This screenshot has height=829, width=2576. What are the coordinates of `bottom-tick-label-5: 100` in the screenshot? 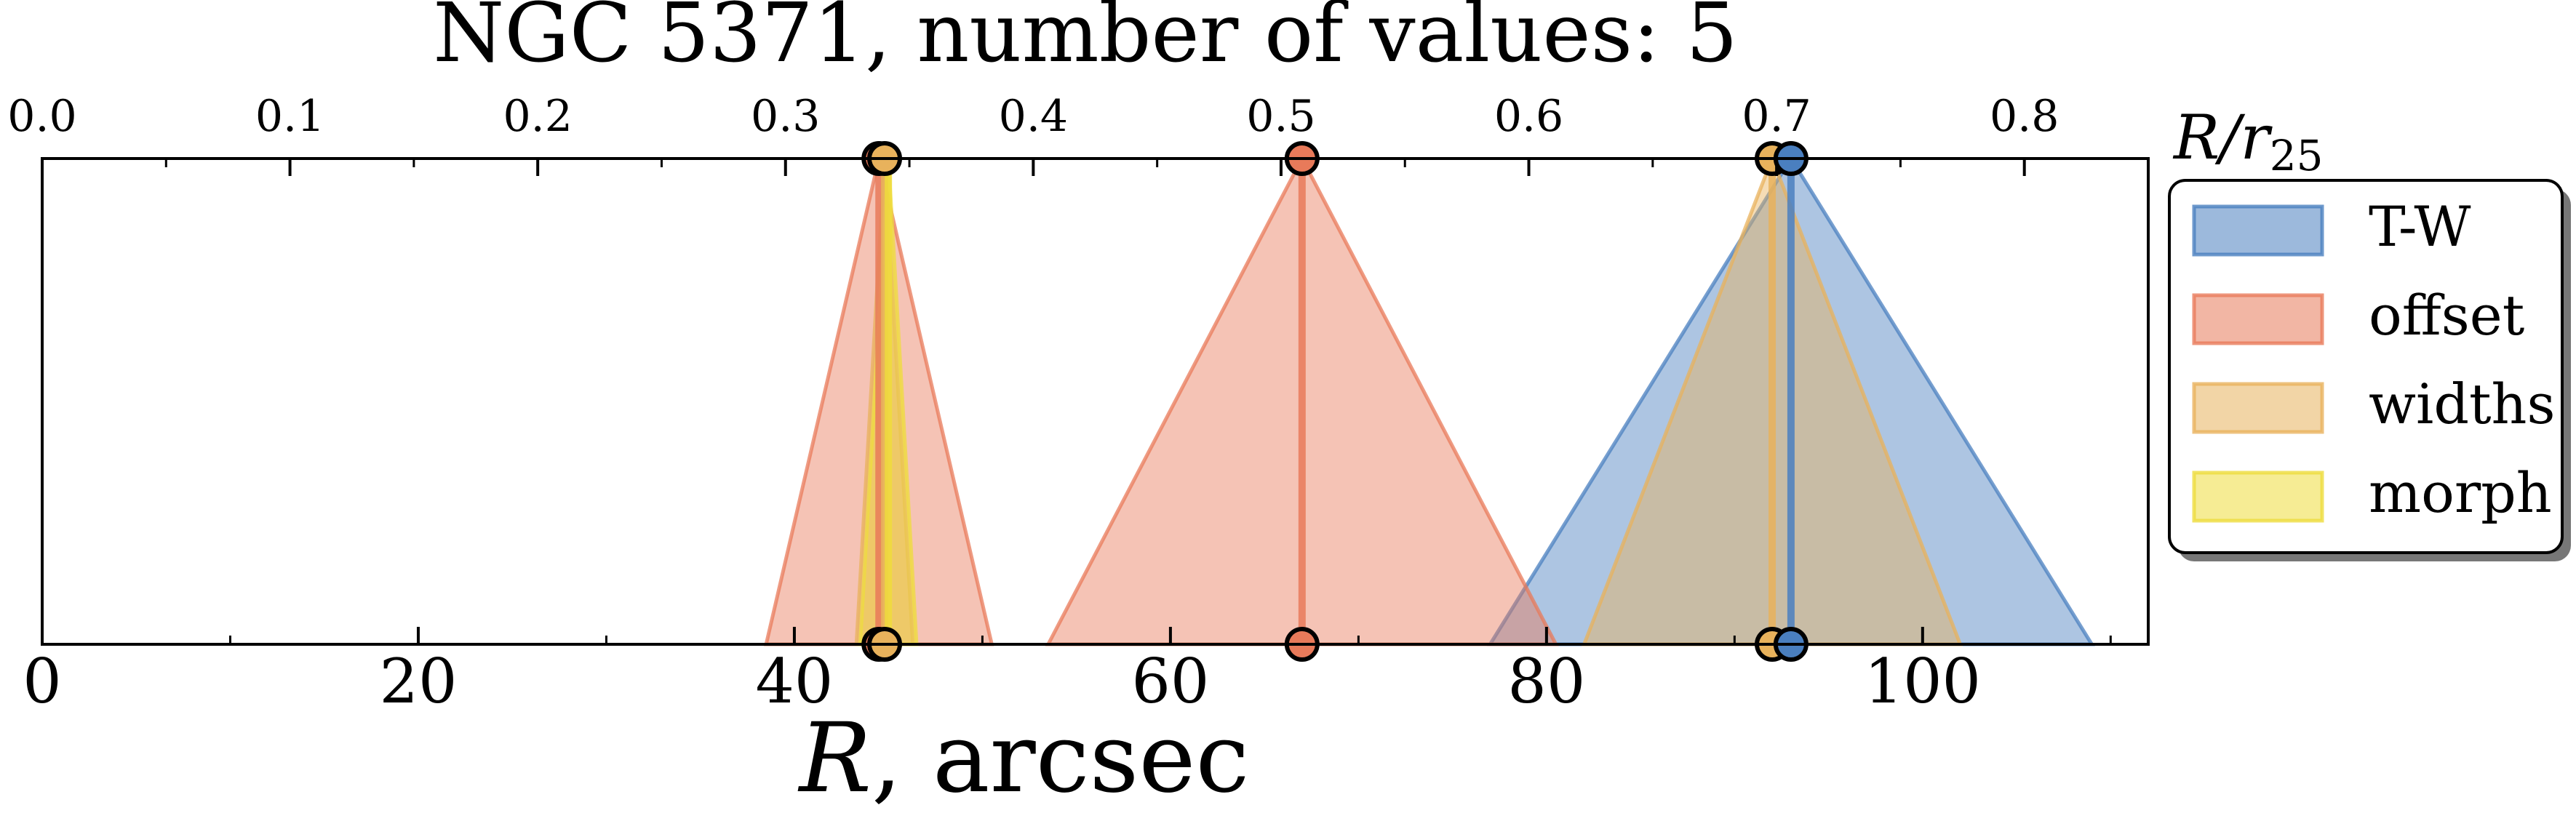 It's located at (1923, 682).